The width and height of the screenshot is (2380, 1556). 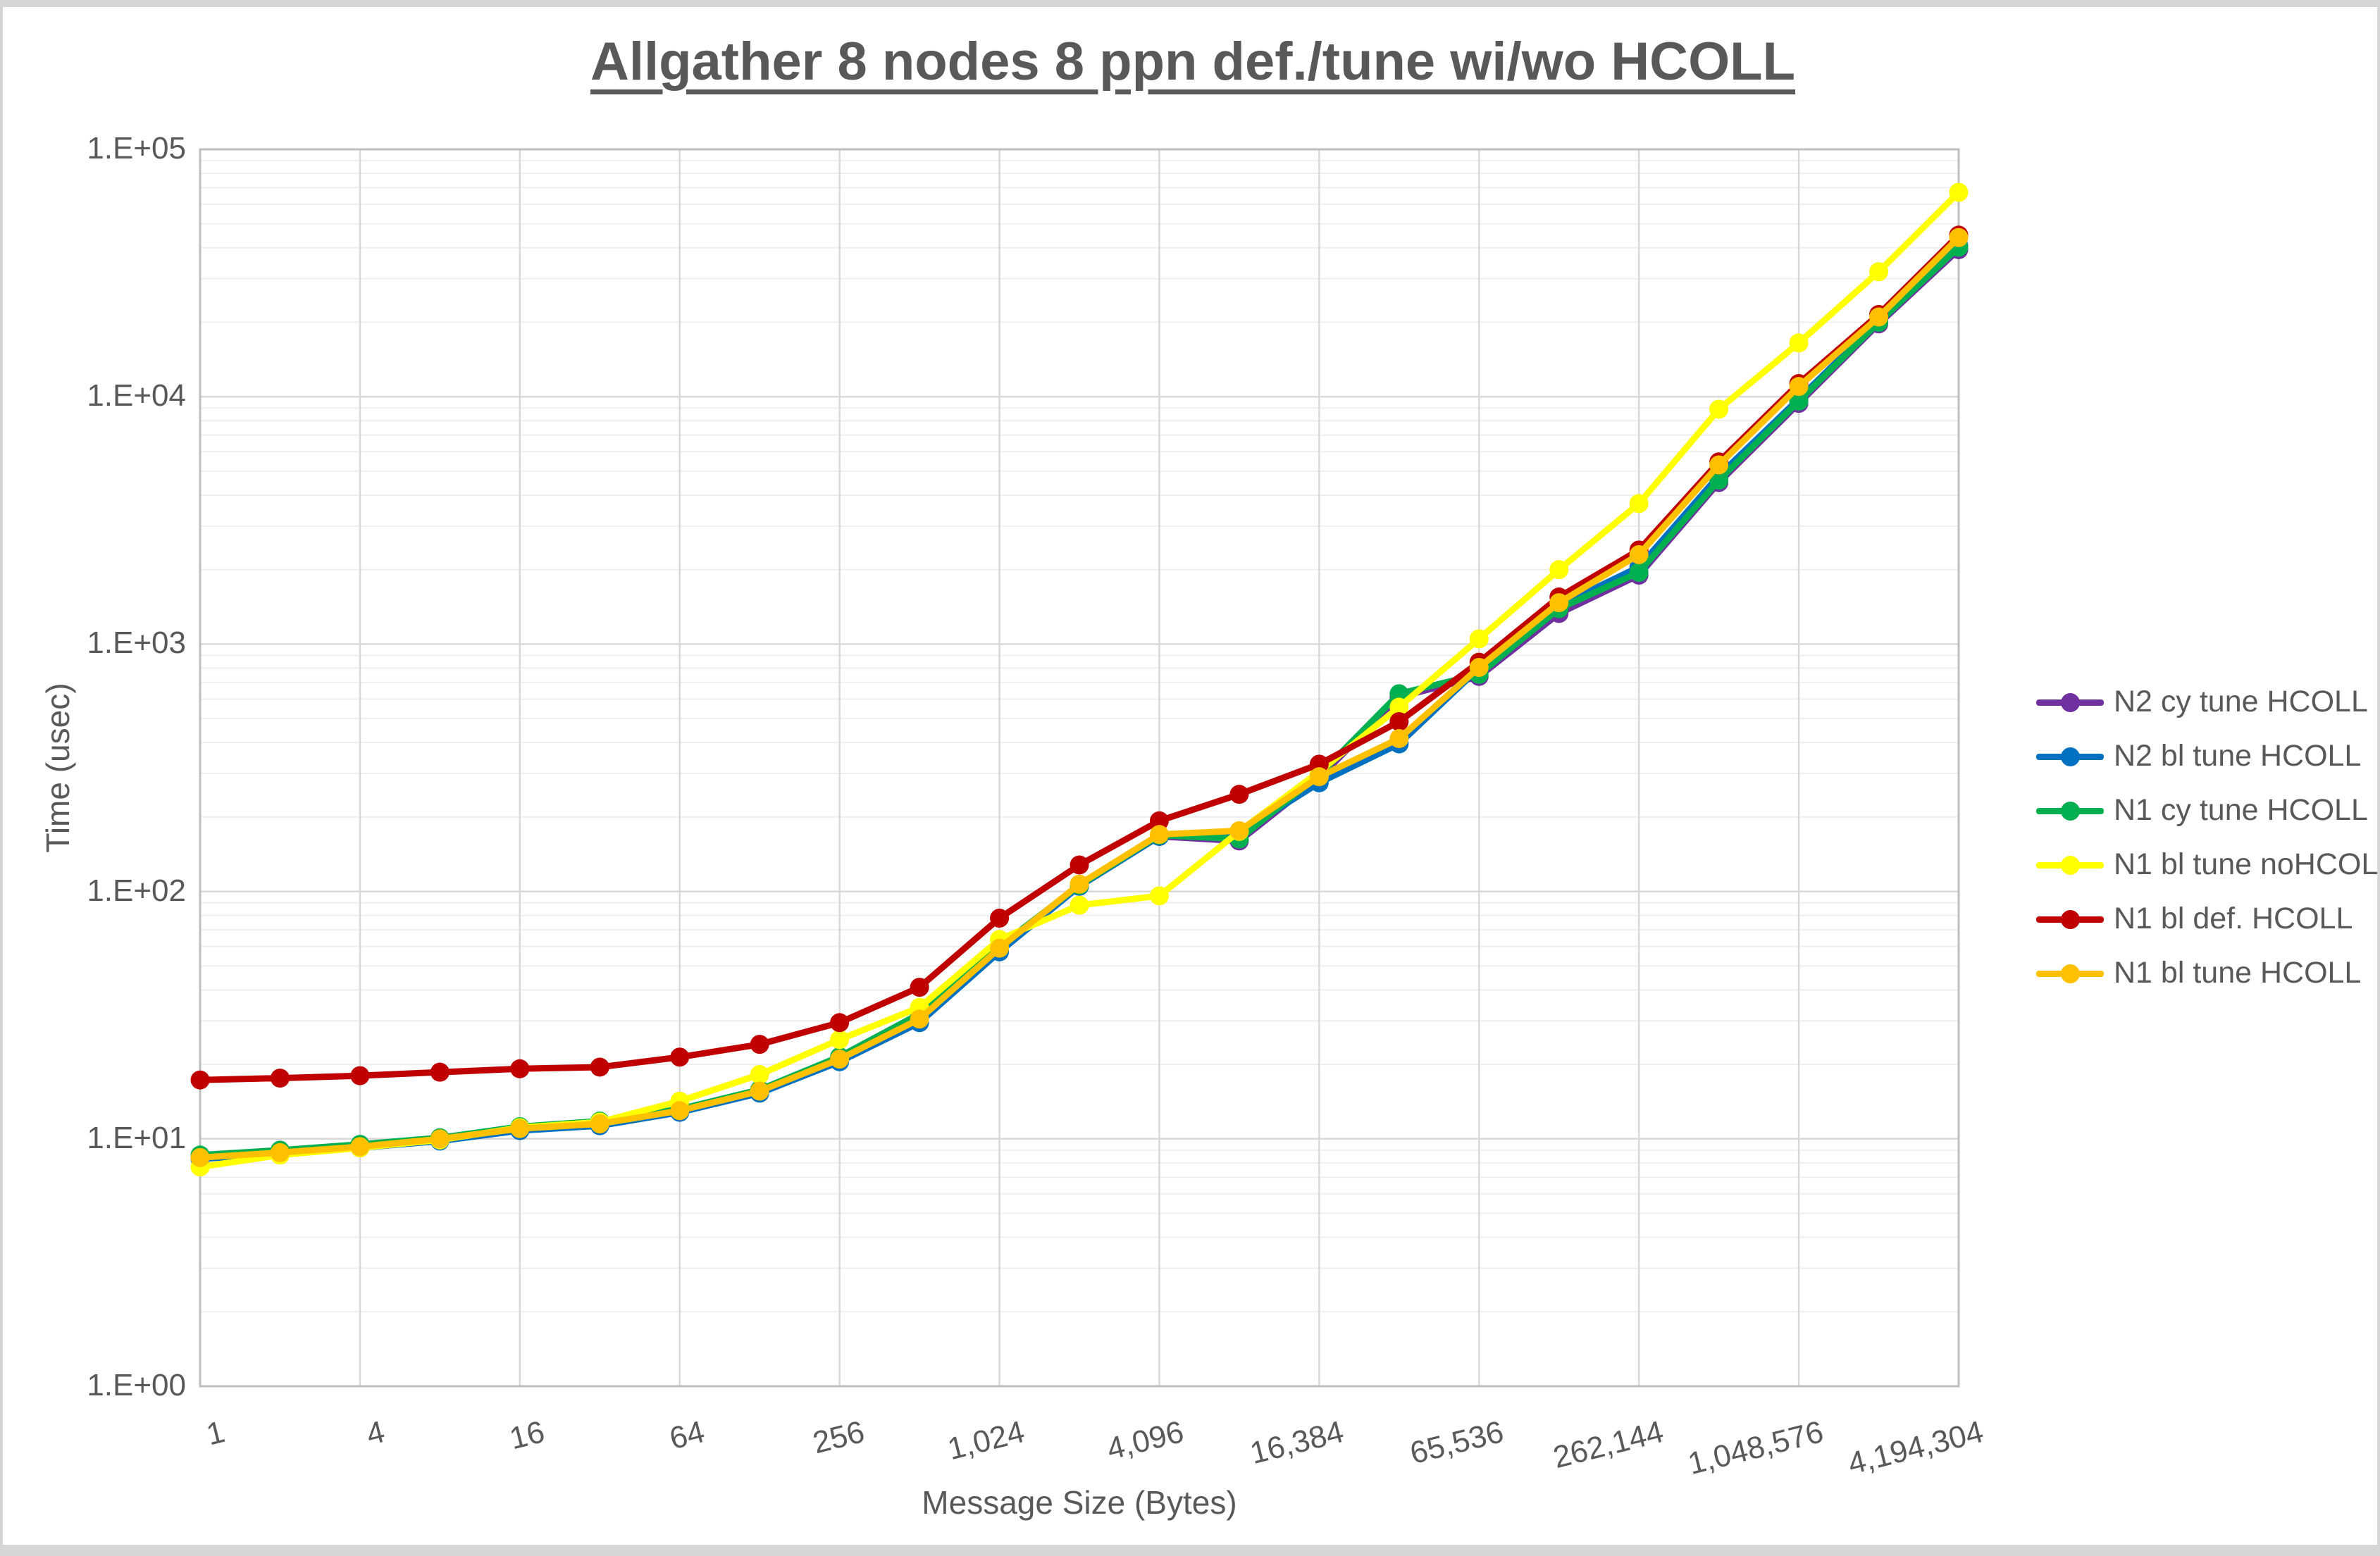 I want to click on legend-item-n1-cy-tune-hcoll: N1 cy tune HCOLL, so click(x=2206, y=810).